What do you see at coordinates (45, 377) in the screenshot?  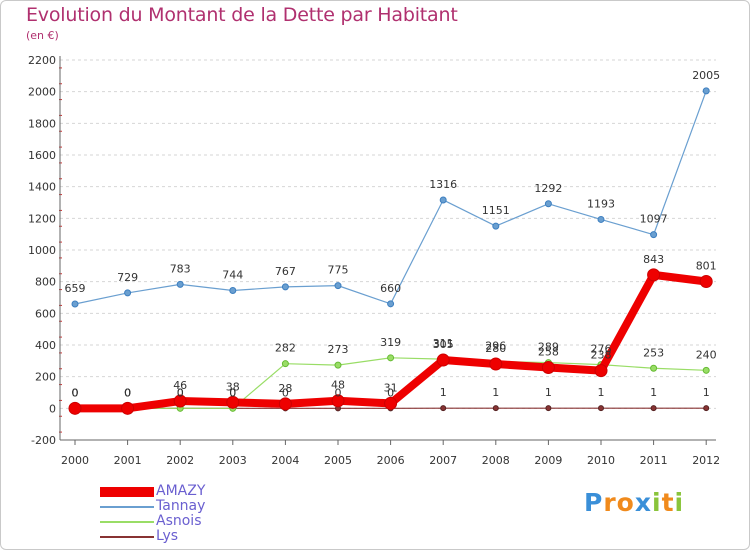 I see `y-tick-label: 200` at bounding box center [45, 377].